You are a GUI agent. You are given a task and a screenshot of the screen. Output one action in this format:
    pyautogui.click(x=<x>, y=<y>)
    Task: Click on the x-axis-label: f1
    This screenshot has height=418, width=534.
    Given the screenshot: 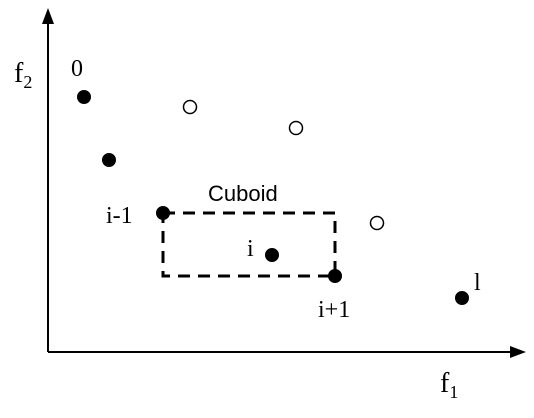 What is the action you would take?
    pyautogui.click(x=449, y=385)
    